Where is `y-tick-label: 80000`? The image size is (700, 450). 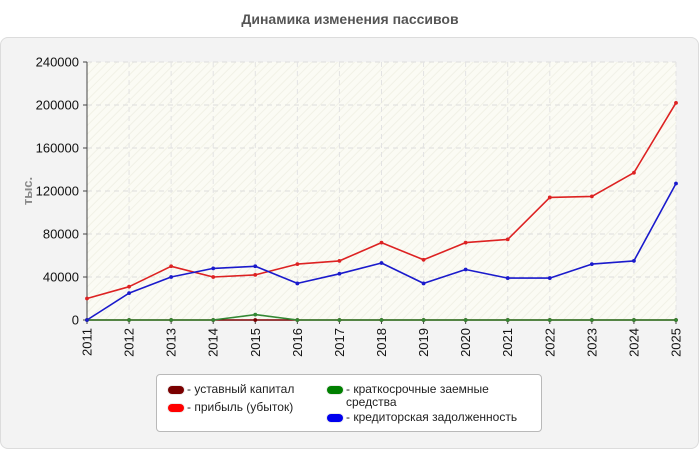
y-tick-label: 80000 is located at coordinates (61, 234).